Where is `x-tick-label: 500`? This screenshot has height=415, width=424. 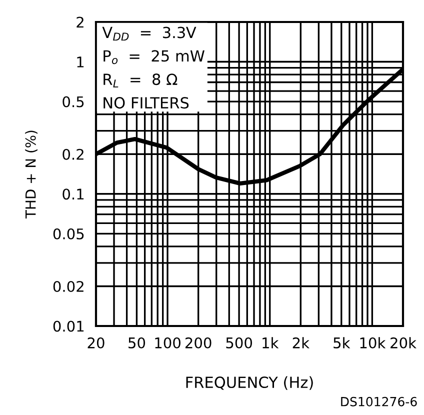
x-tick-label: 500 is located at coordinates (239, 342).